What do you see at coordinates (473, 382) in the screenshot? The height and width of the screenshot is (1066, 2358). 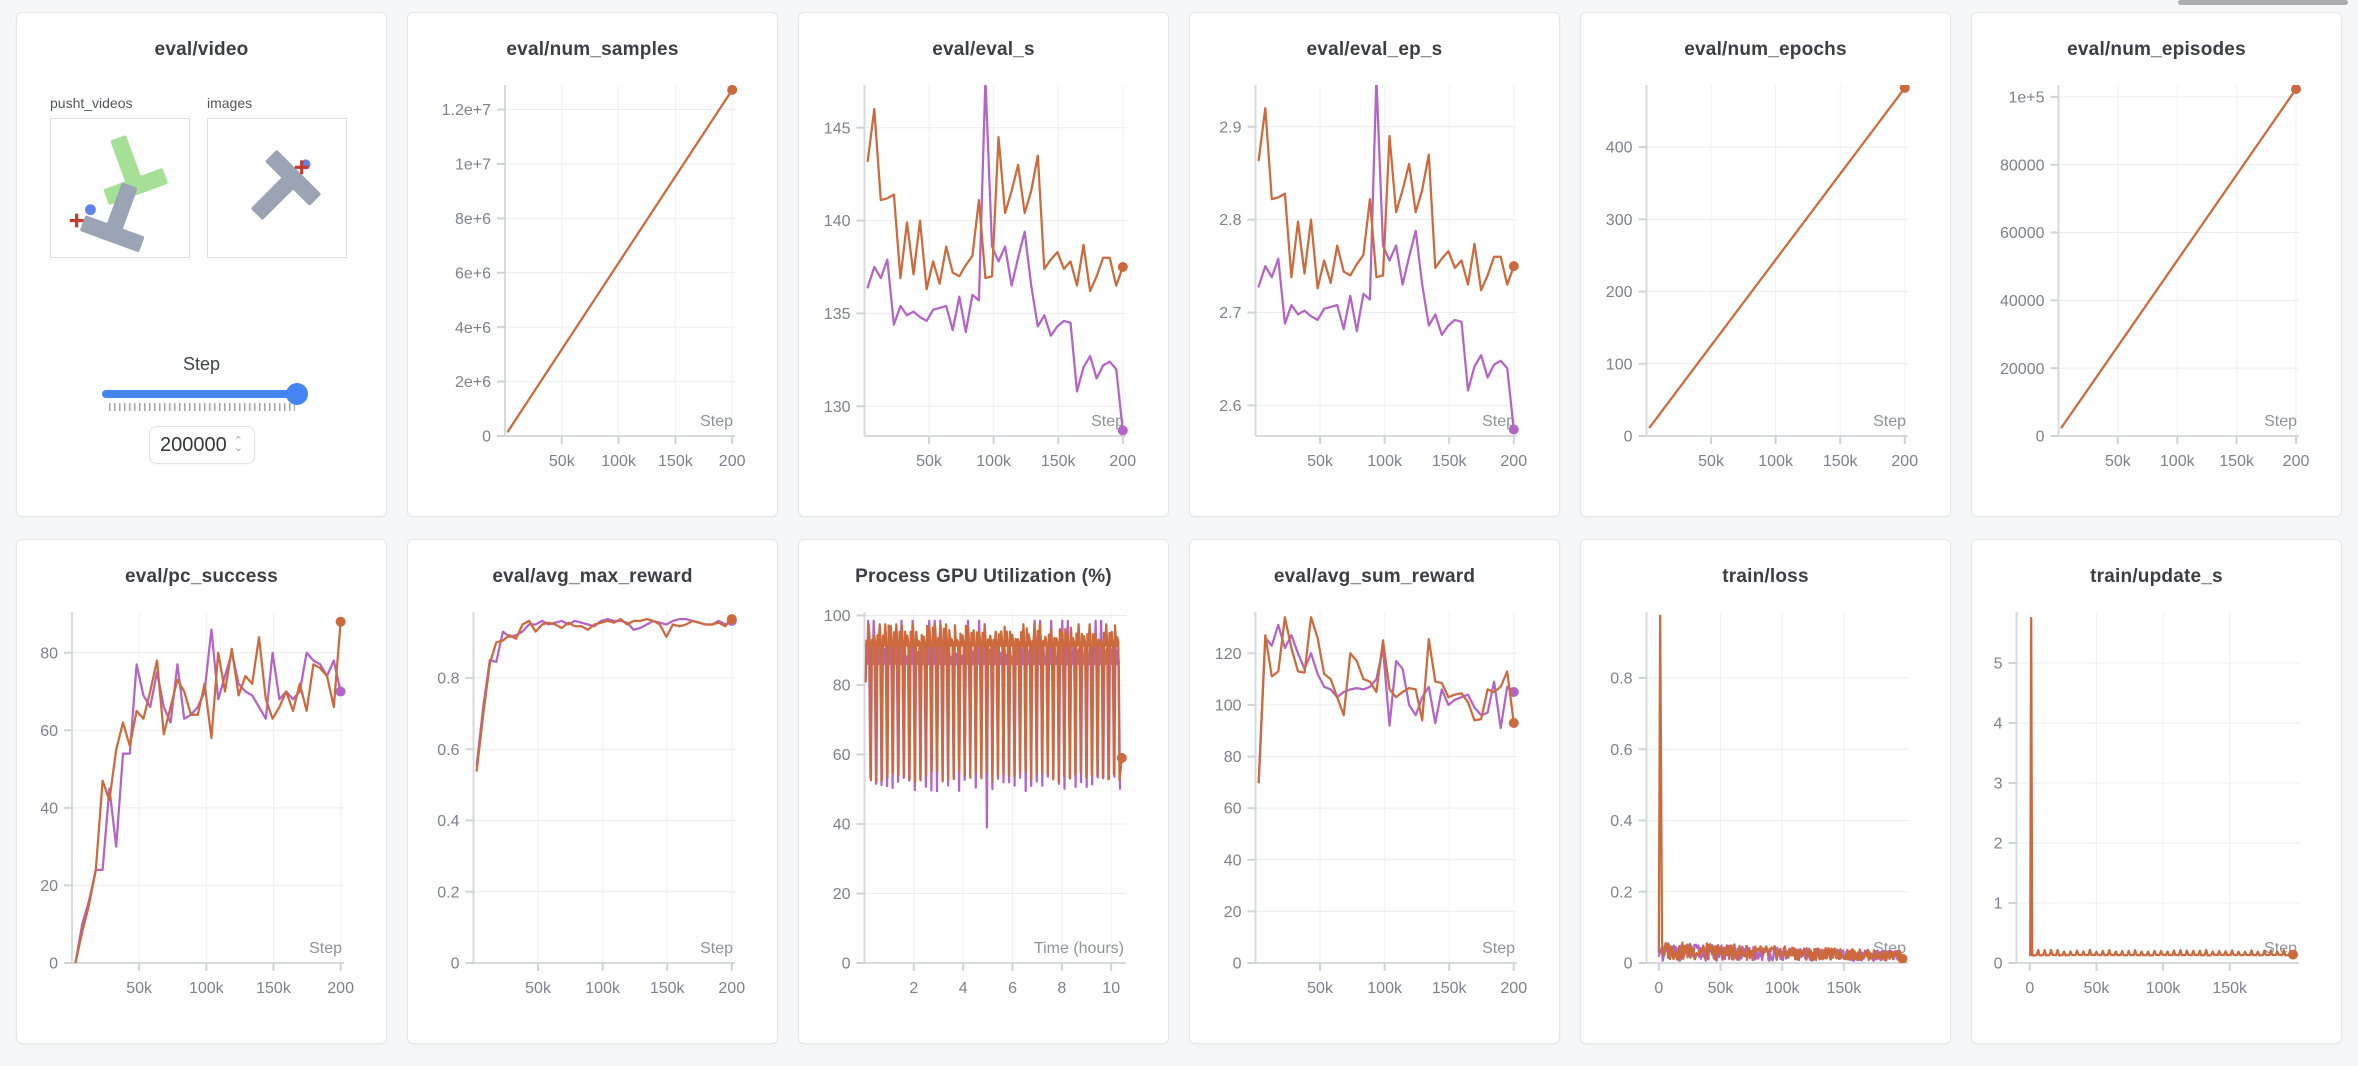 I see `y-tick-label: 2e+6` at bounding box center [473, 382].